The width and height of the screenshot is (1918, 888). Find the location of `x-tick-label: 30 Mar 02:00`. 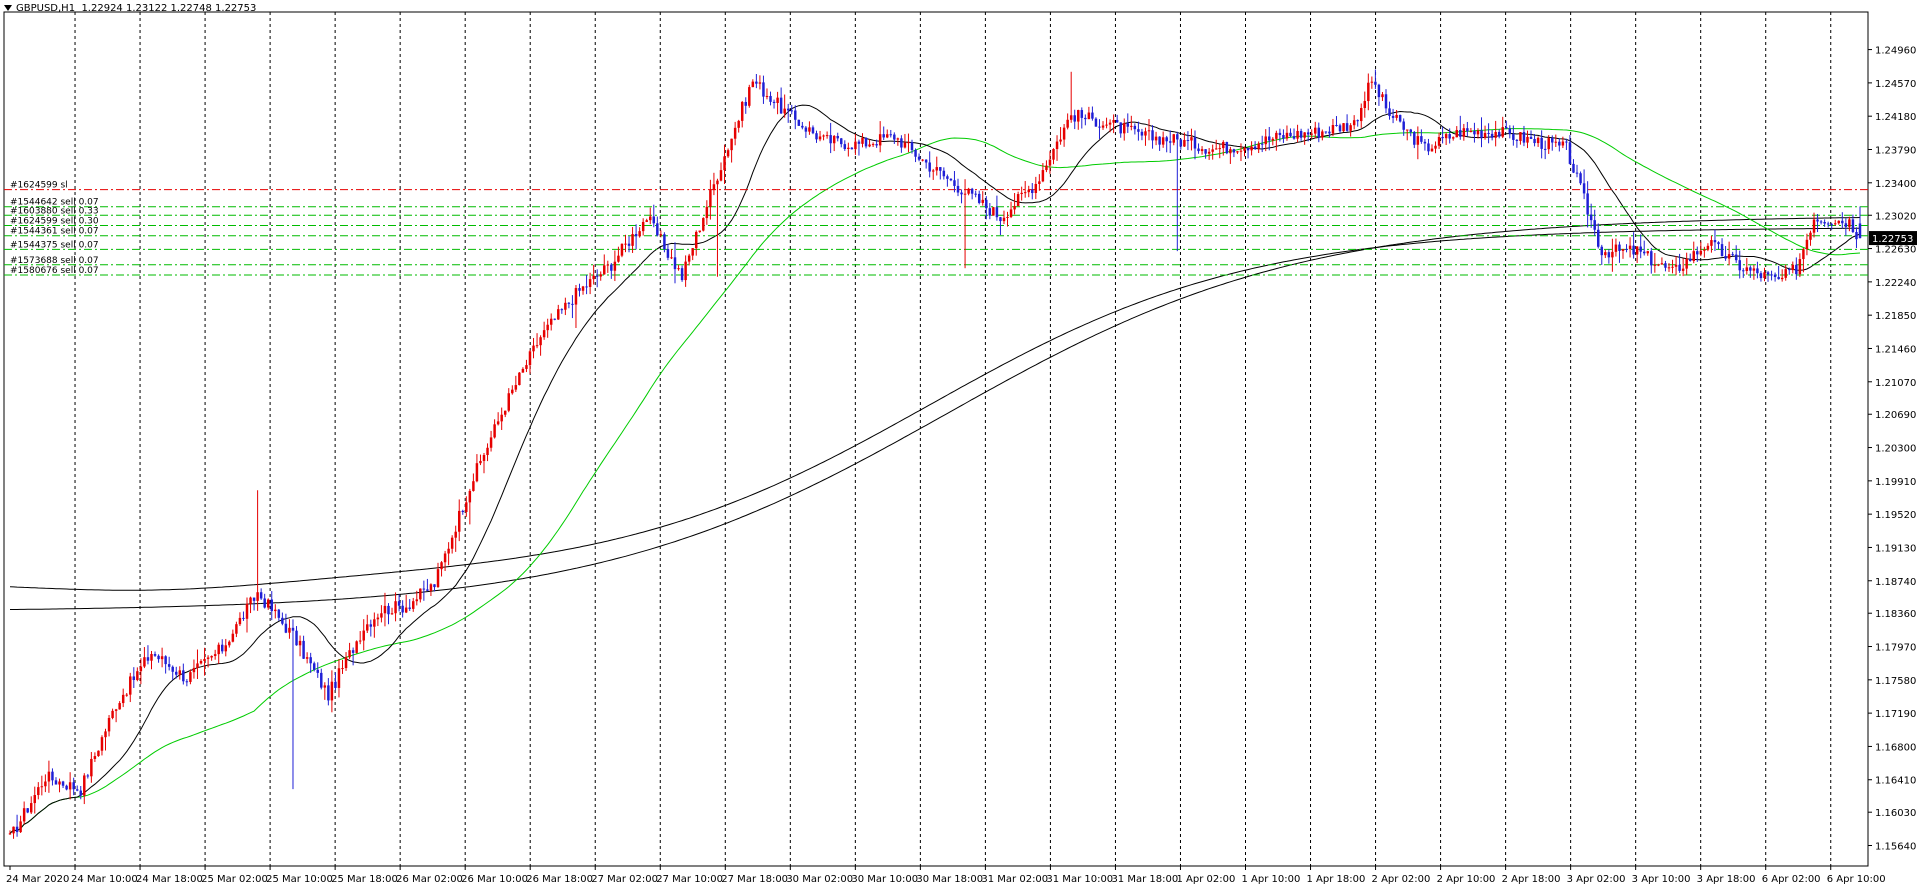

x-tick-label: 30 Mar 02:00 is located at coordinates (819, 879).